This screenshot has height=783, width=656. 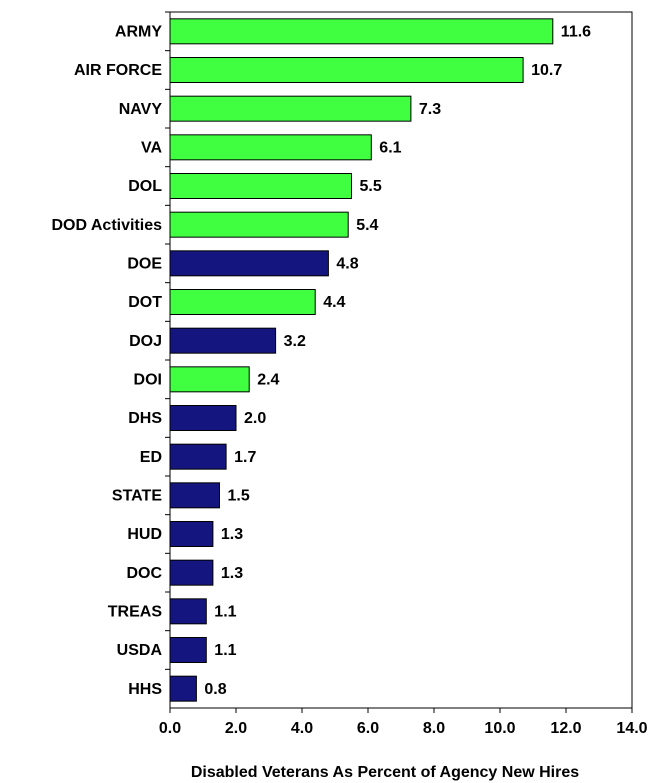 What do you see at coordinates (145, 341) in the screenshot?
I see `y-tick-label: DOJ` at bounding box center [145, 341].